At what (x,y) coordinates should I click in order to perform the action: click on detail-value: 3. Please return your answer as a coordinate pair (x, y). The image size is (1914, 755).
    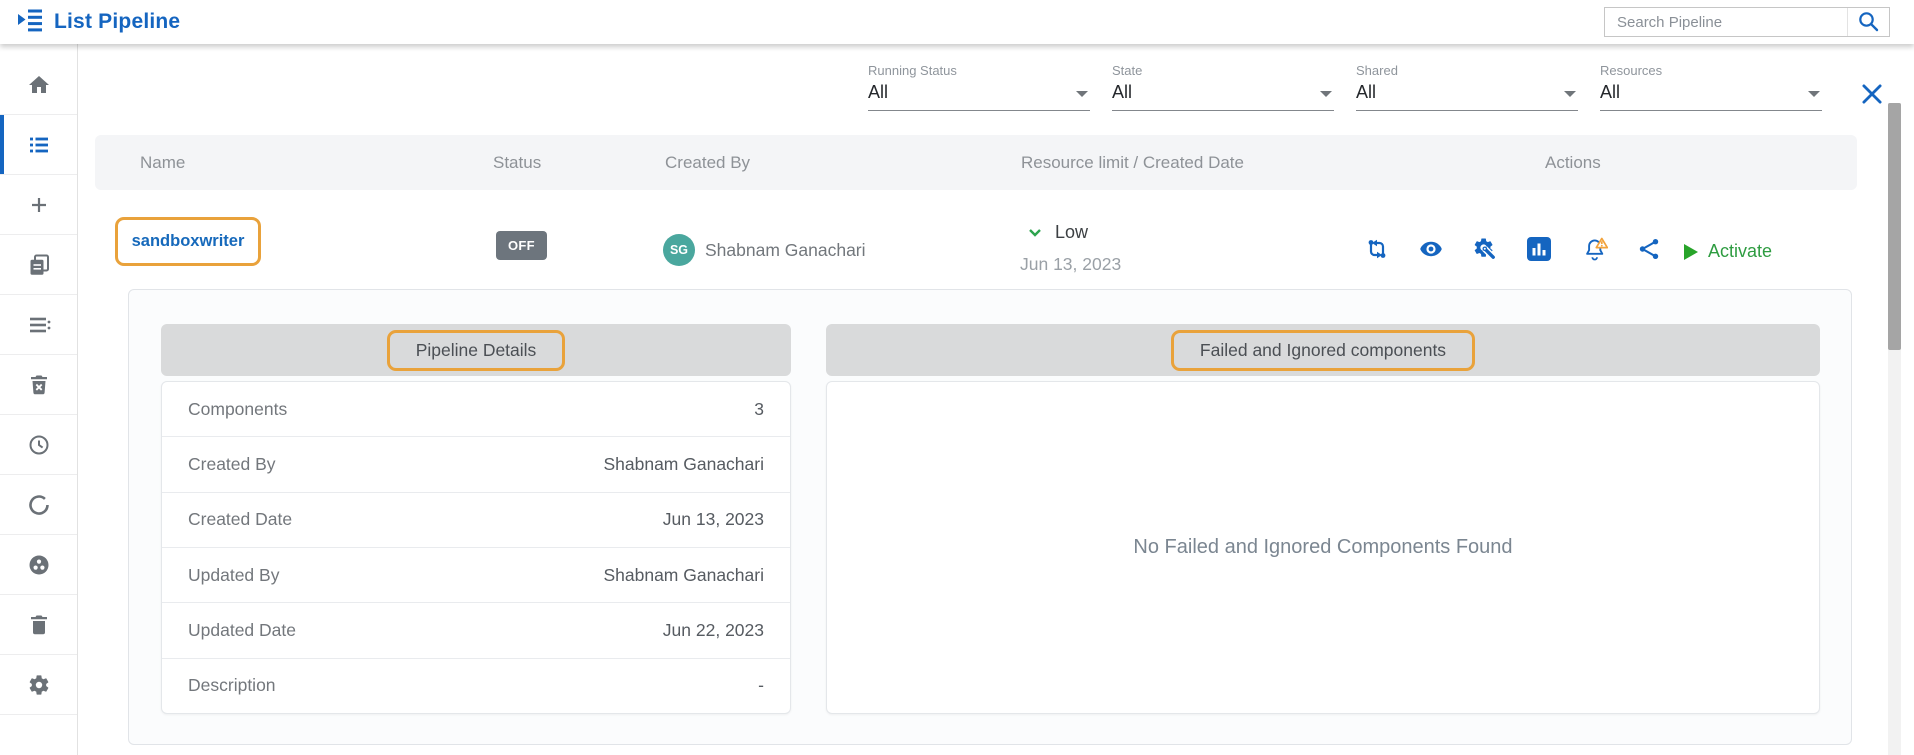
    Looking at the image, I should click on (759, 408).